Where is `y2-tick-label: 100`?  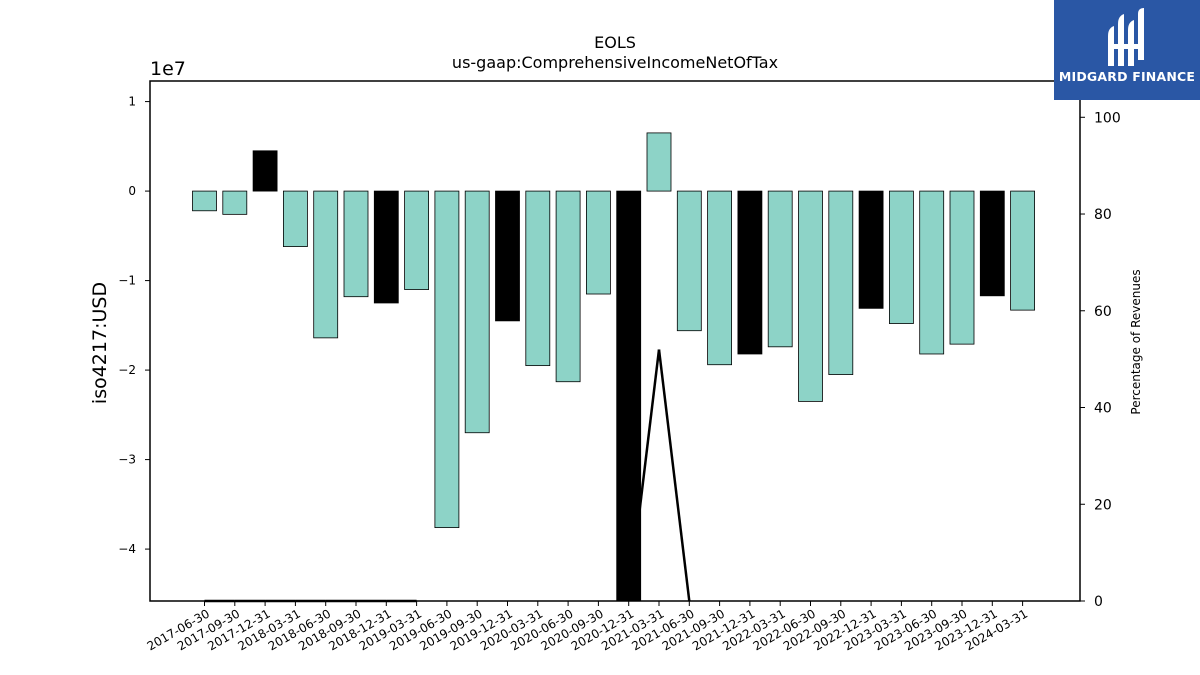
y2-tick-label: 100 is located at coordinates (1107, 118).